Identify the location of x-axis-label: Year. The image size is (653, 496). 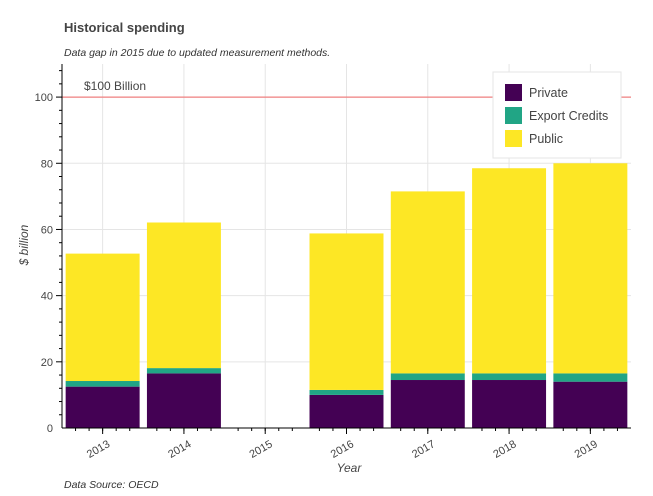
(350, 468).